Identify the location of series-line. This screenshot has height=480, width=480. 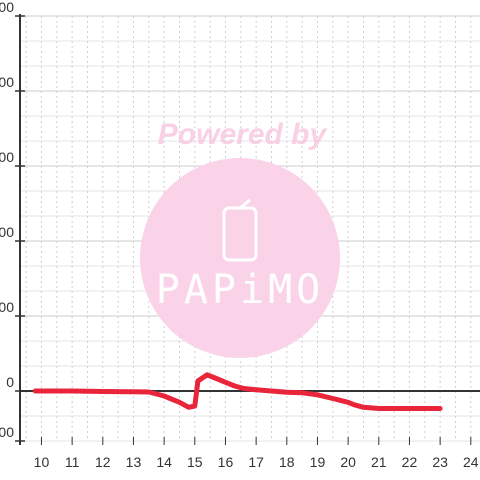
(237, 391).